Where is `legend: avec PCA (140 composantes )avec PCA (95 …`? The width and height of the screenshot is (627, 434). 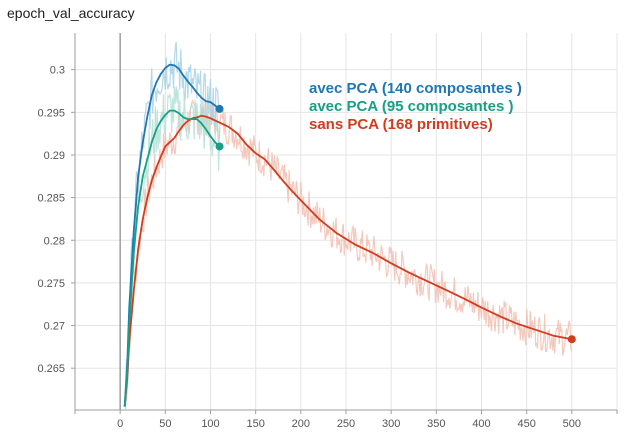
legend: avec PCA (140 composantes )avec PCA (95 … is located at coordinates (415, 106).